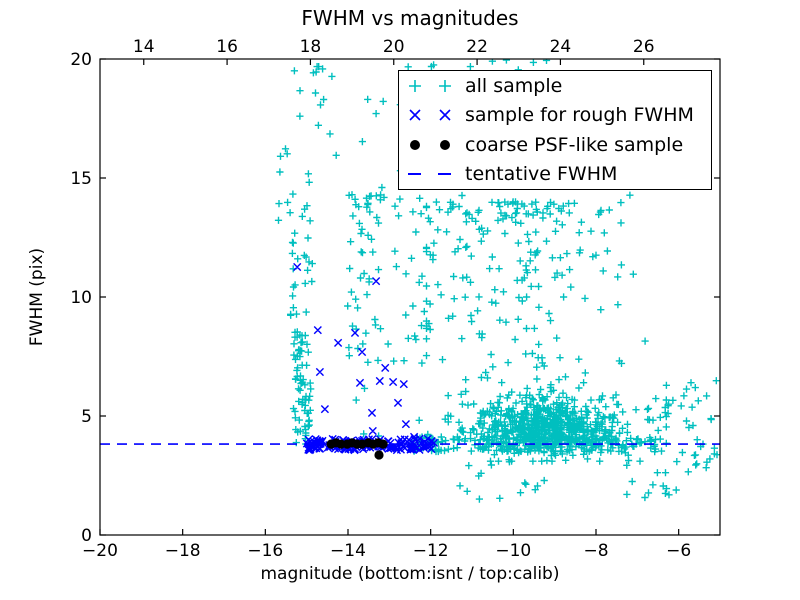 This screenshot has height=600, width=800. What do you see at coordinates (81, 298) in the screenshot?
I see `y-tick-label: 10` at bounding box center [81, 298].